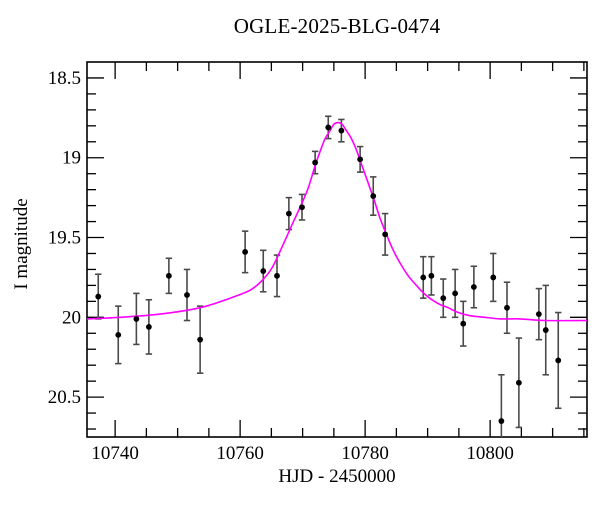  What do you see at coordinates (337, 476) in the screenshot?
I see `x-axis-label: HJD - 2450000` at bounding box center [337, 476].